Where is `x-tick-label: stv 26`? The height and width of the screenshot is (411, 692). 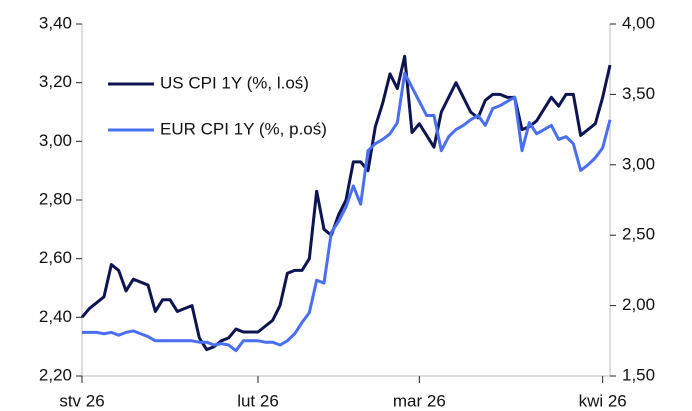
x-tick-label: stv 26 is located at coordinates (81, 400).